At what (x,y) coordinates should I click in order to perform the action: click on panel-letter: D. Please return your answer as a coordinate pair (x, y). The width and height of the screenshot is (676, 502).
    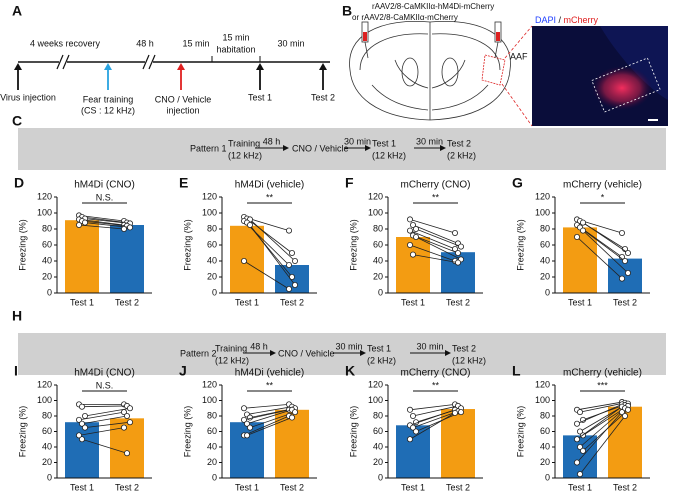
    Looking at the image, I should click on (19, 183).